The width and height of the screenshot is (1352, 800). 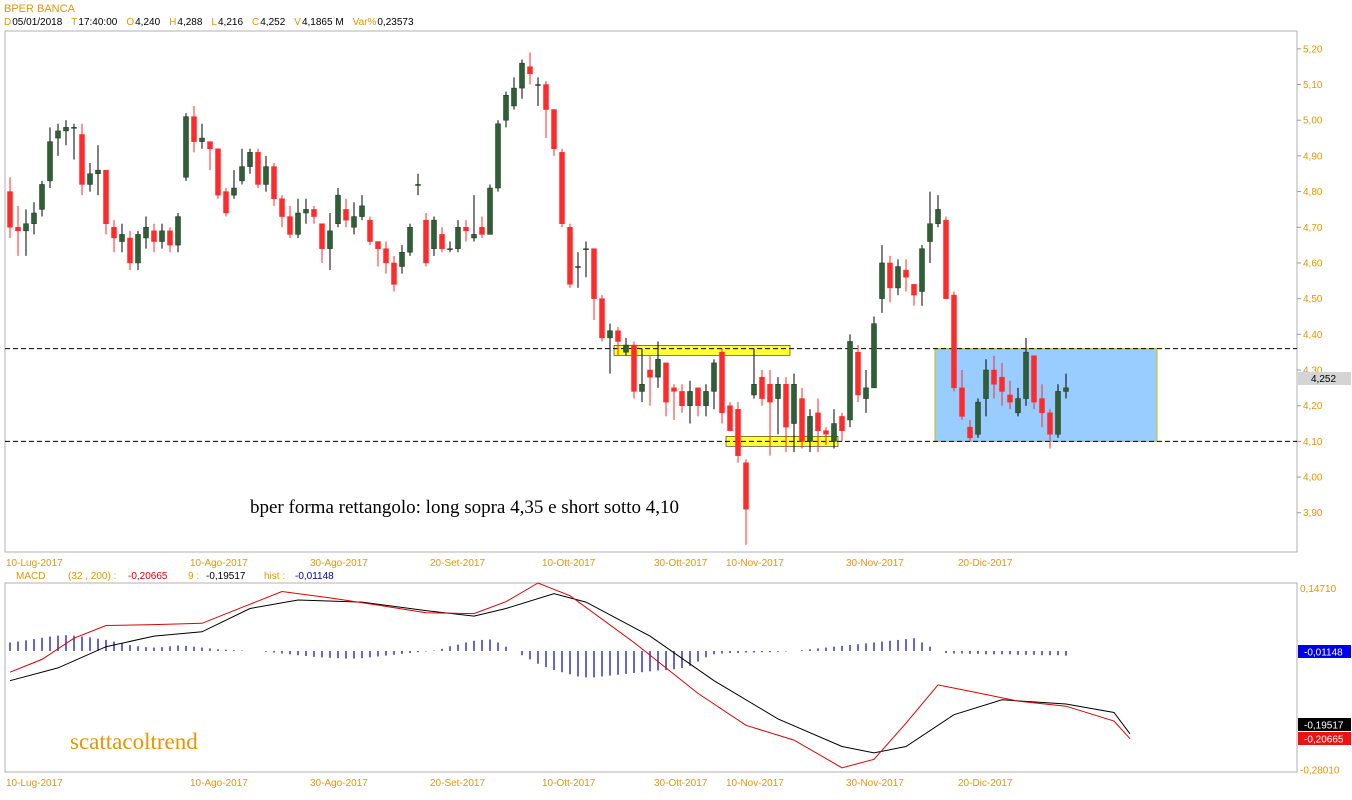 I want to click on symbol-title: BPER BANCA, so click(x=40, y=9).